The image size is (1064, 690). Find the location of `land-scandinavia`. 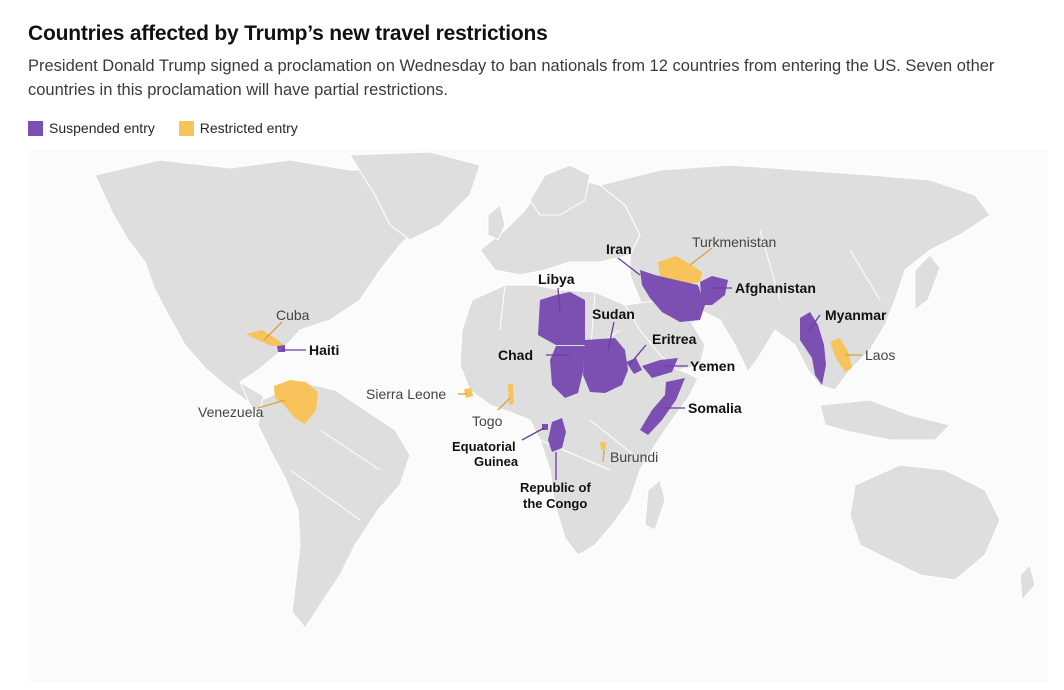

land-scandinavia is located at coordinates (560, 190).